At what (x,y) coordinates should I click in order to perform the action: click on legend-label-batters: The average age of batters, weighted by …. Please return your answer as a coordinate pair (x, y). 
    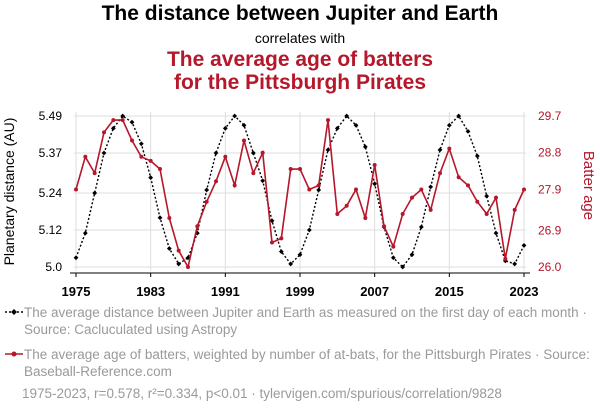
    Looking at the image, I should click on (307, 363).